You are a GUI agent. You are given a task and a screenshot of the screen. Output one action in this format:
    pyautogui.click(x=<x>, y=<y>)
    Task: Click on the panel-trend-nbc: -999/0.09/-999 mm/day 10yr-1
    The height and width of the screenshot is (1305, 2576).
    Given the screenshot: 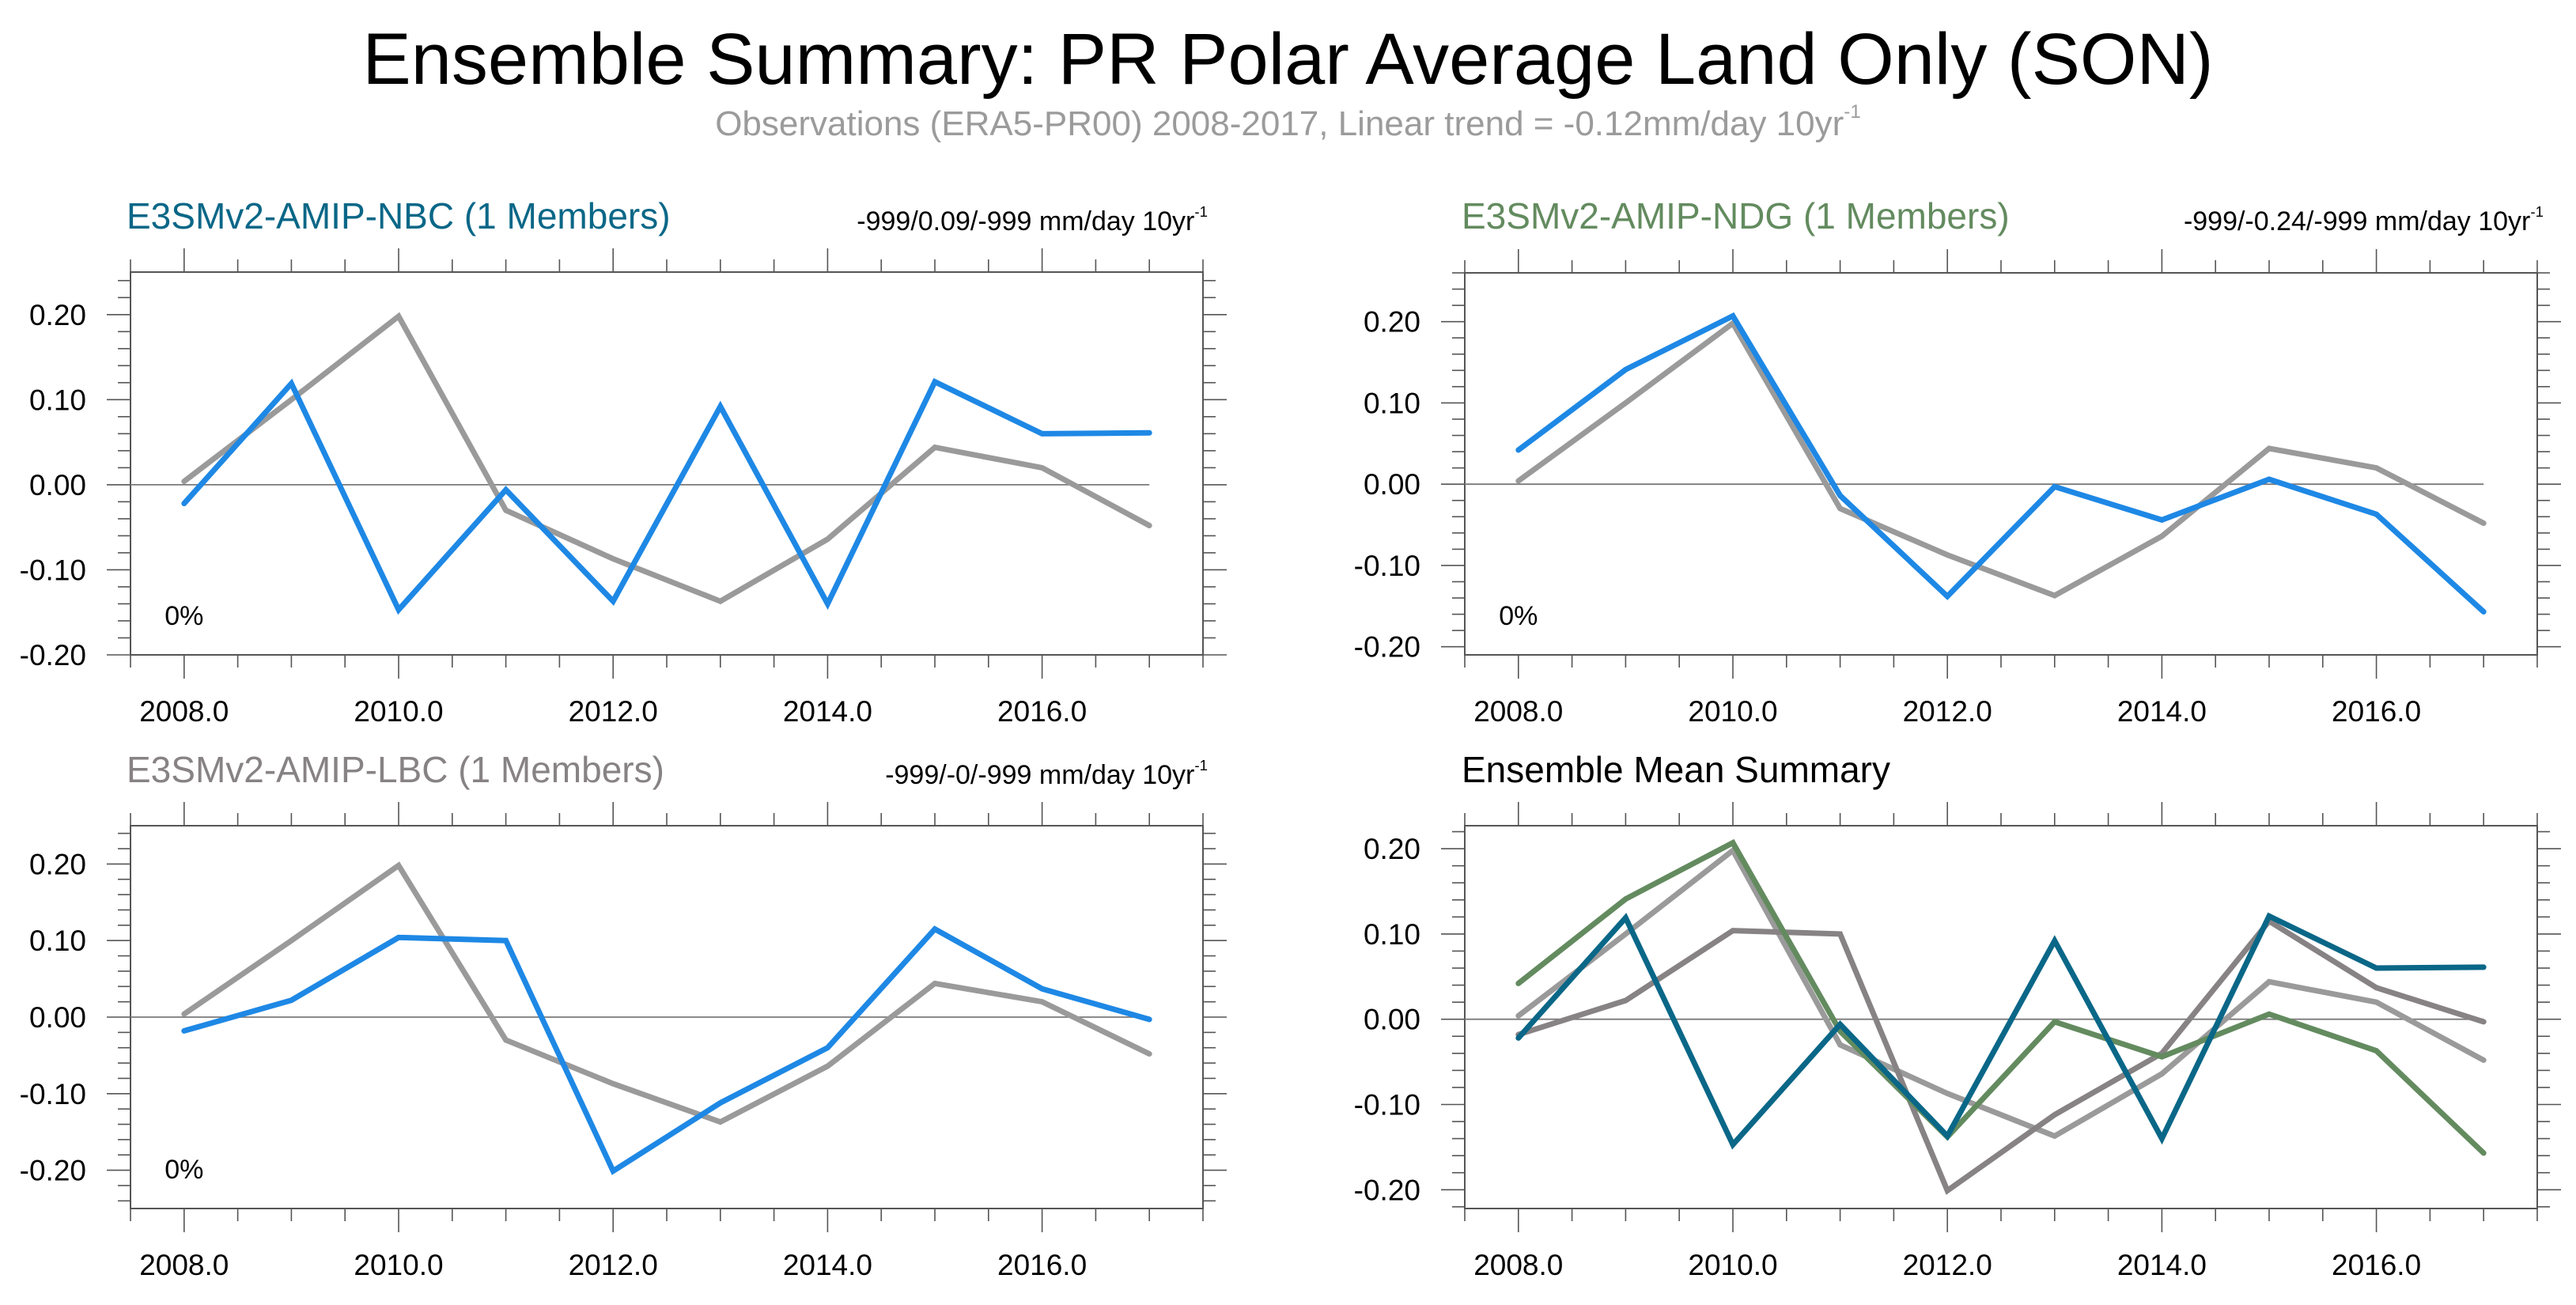 What is the action you would take?
    pyautogui.click(x=1033, y=221)
    